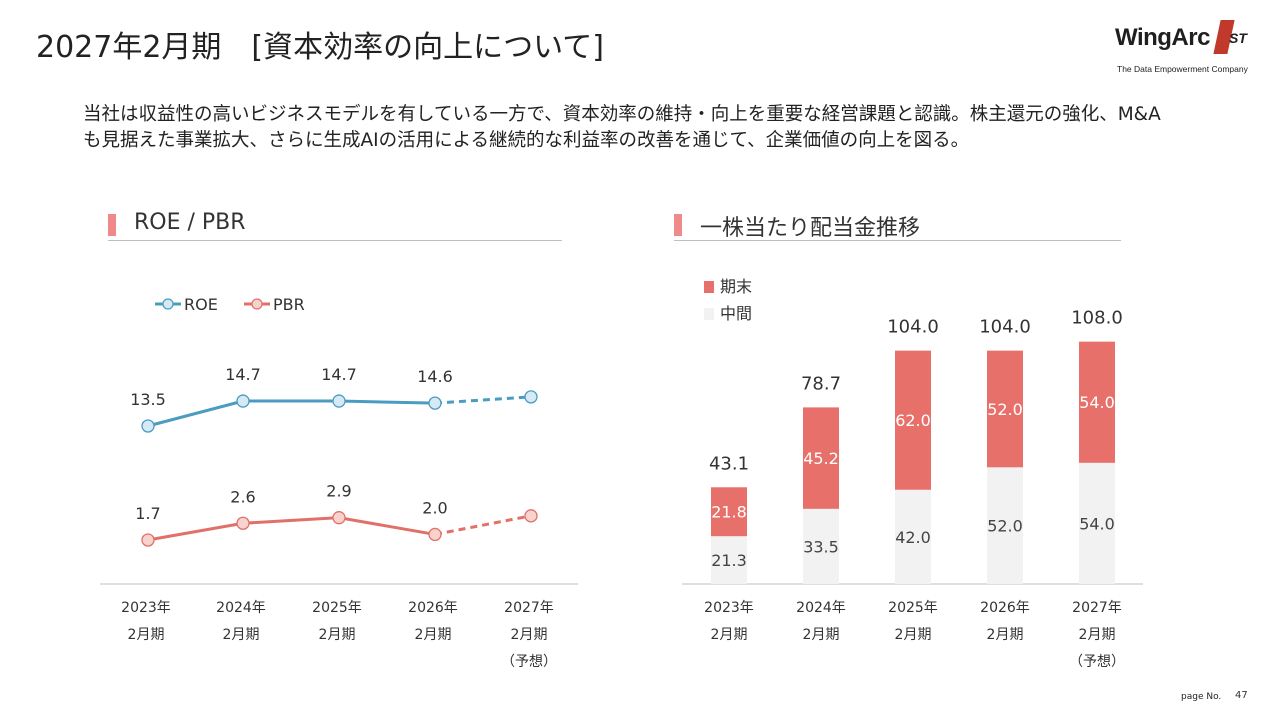 This screenshot has width=1280, height=720. I want to click on bar-label-year-end: 45.2, so click(821, 458).